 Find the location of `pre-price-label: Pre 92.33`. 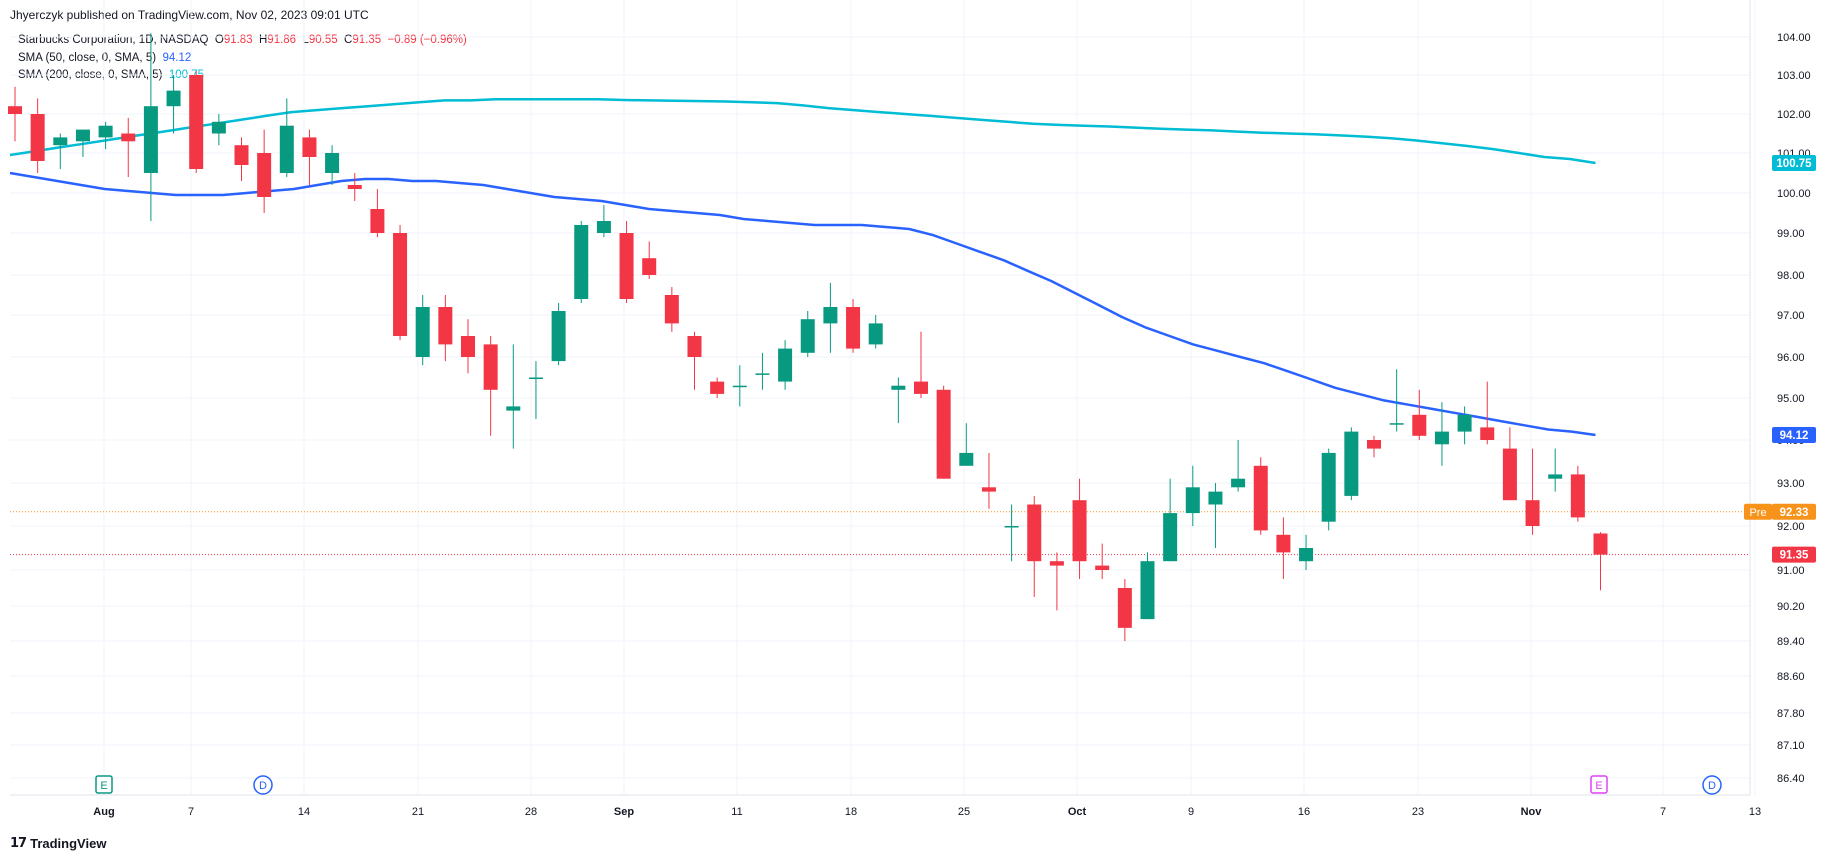

pre-price-label: Pre 92.33 is located at coordinates (1780, 511).